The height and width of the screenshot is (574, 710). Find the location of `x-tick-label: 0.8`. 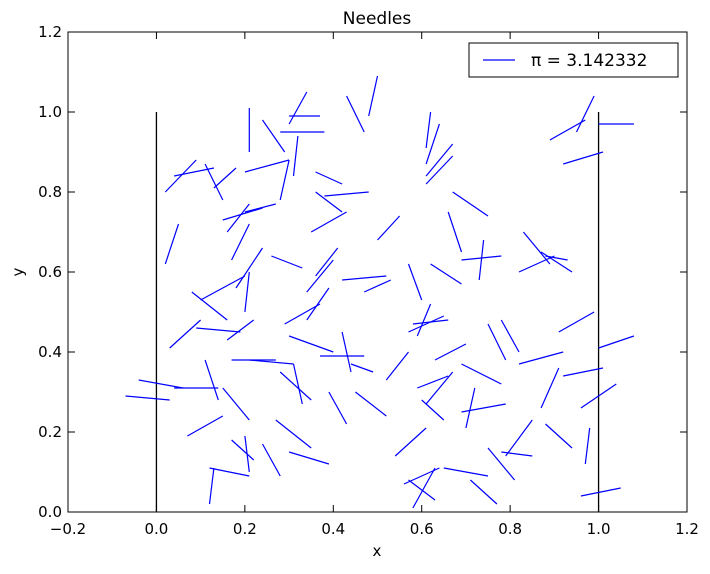

x-tick-label: 0.8 is located at coordinates (510, 529).